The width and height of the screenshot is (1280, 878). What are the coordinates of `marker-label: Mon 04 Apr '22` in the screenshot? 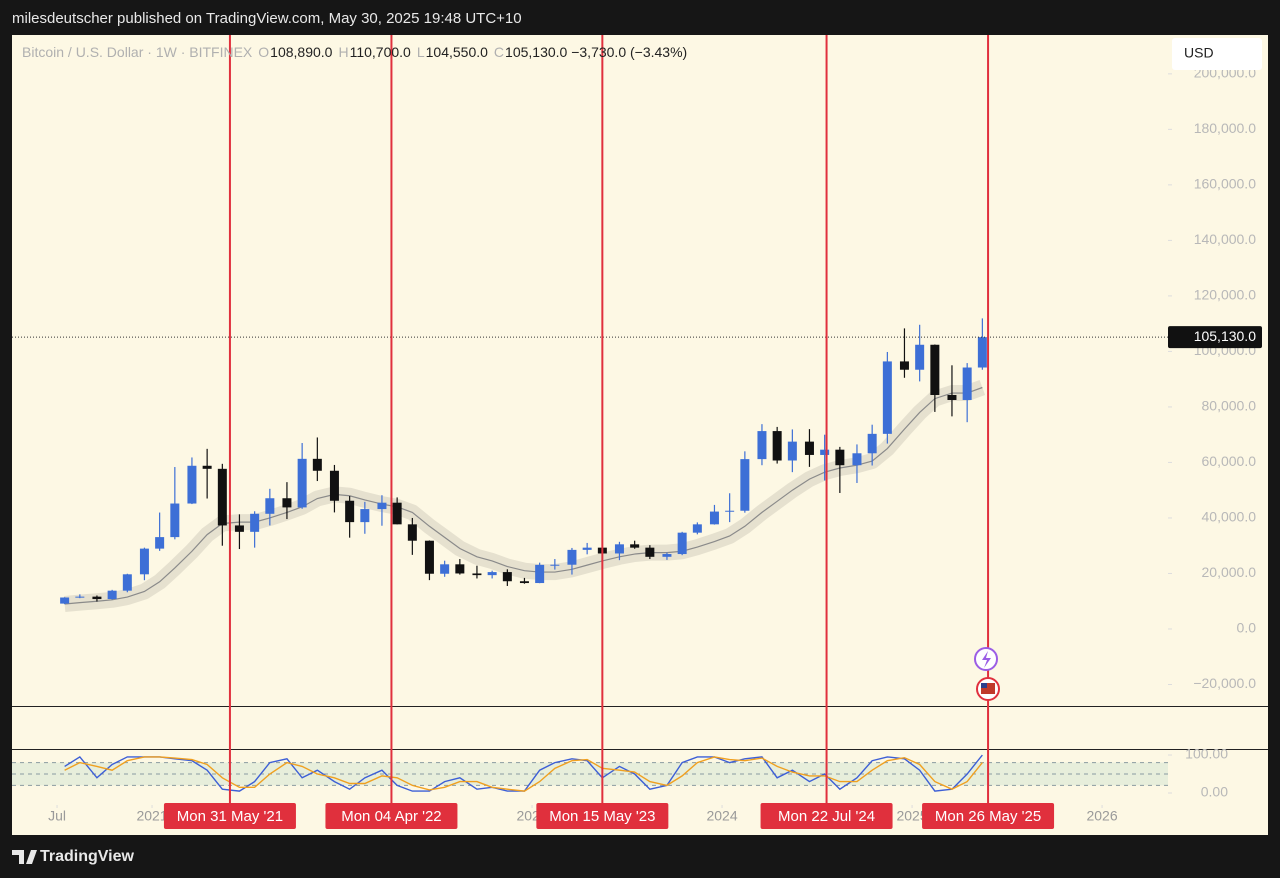 It's located at (391, 816).